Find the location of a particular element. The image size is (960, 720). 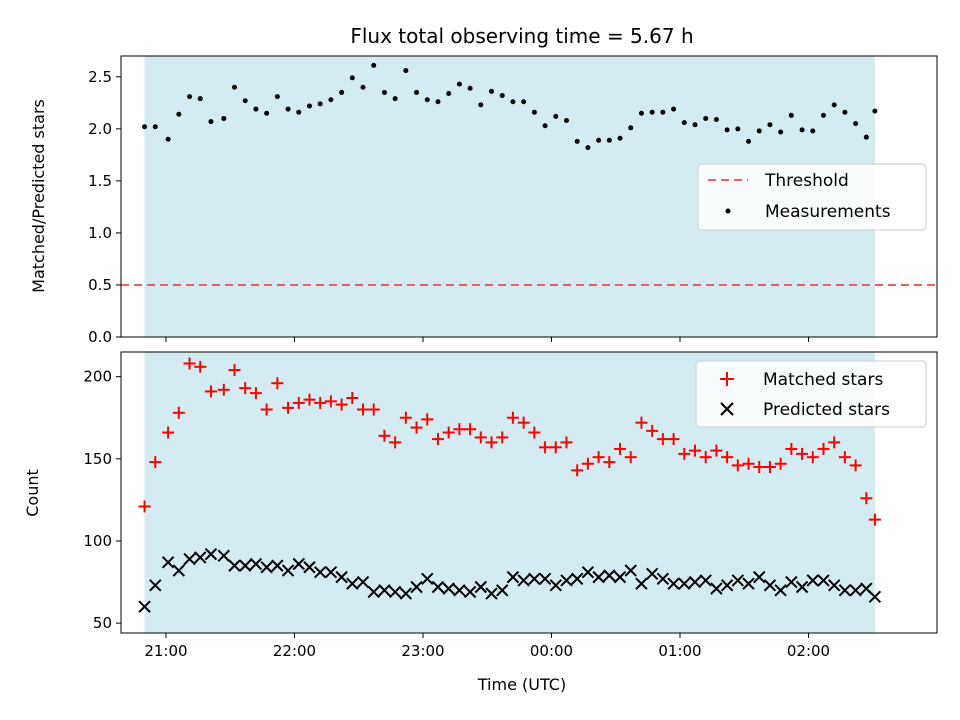

top-y-ticks: 0.0 0.5 1.0 1.5 2.0 2.5 is located at coordinates (104, 207).